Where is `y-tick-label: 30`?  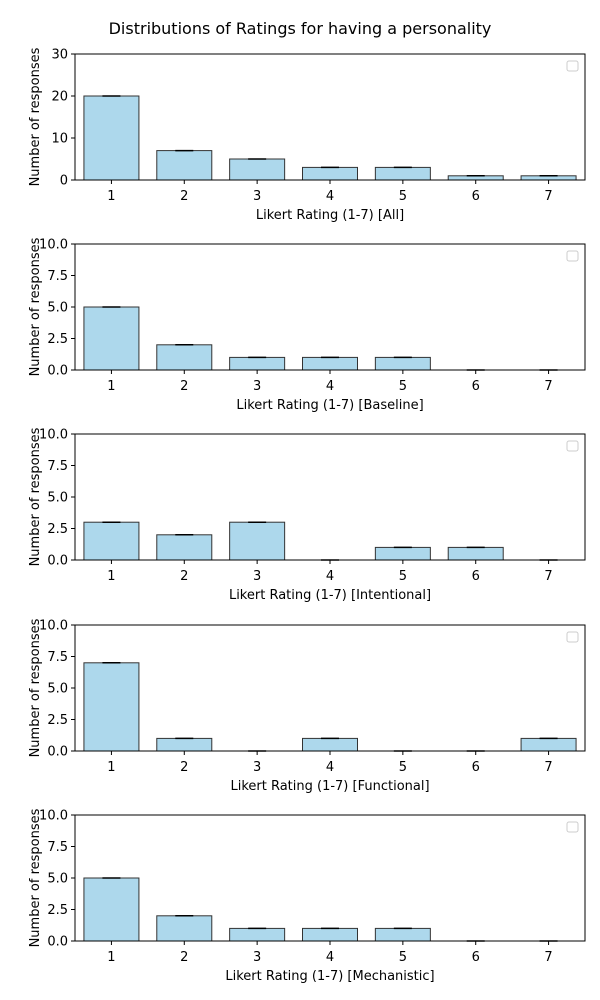
y-tick-label: 30 is located at coordinates (59, 55).